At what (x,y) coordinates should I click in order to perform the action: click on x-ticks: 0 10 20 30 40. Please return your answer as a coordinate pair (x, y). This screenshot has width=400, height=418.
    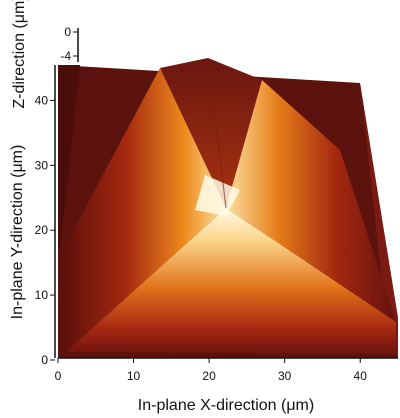
    Looking at the image, I should click on (211, 370).